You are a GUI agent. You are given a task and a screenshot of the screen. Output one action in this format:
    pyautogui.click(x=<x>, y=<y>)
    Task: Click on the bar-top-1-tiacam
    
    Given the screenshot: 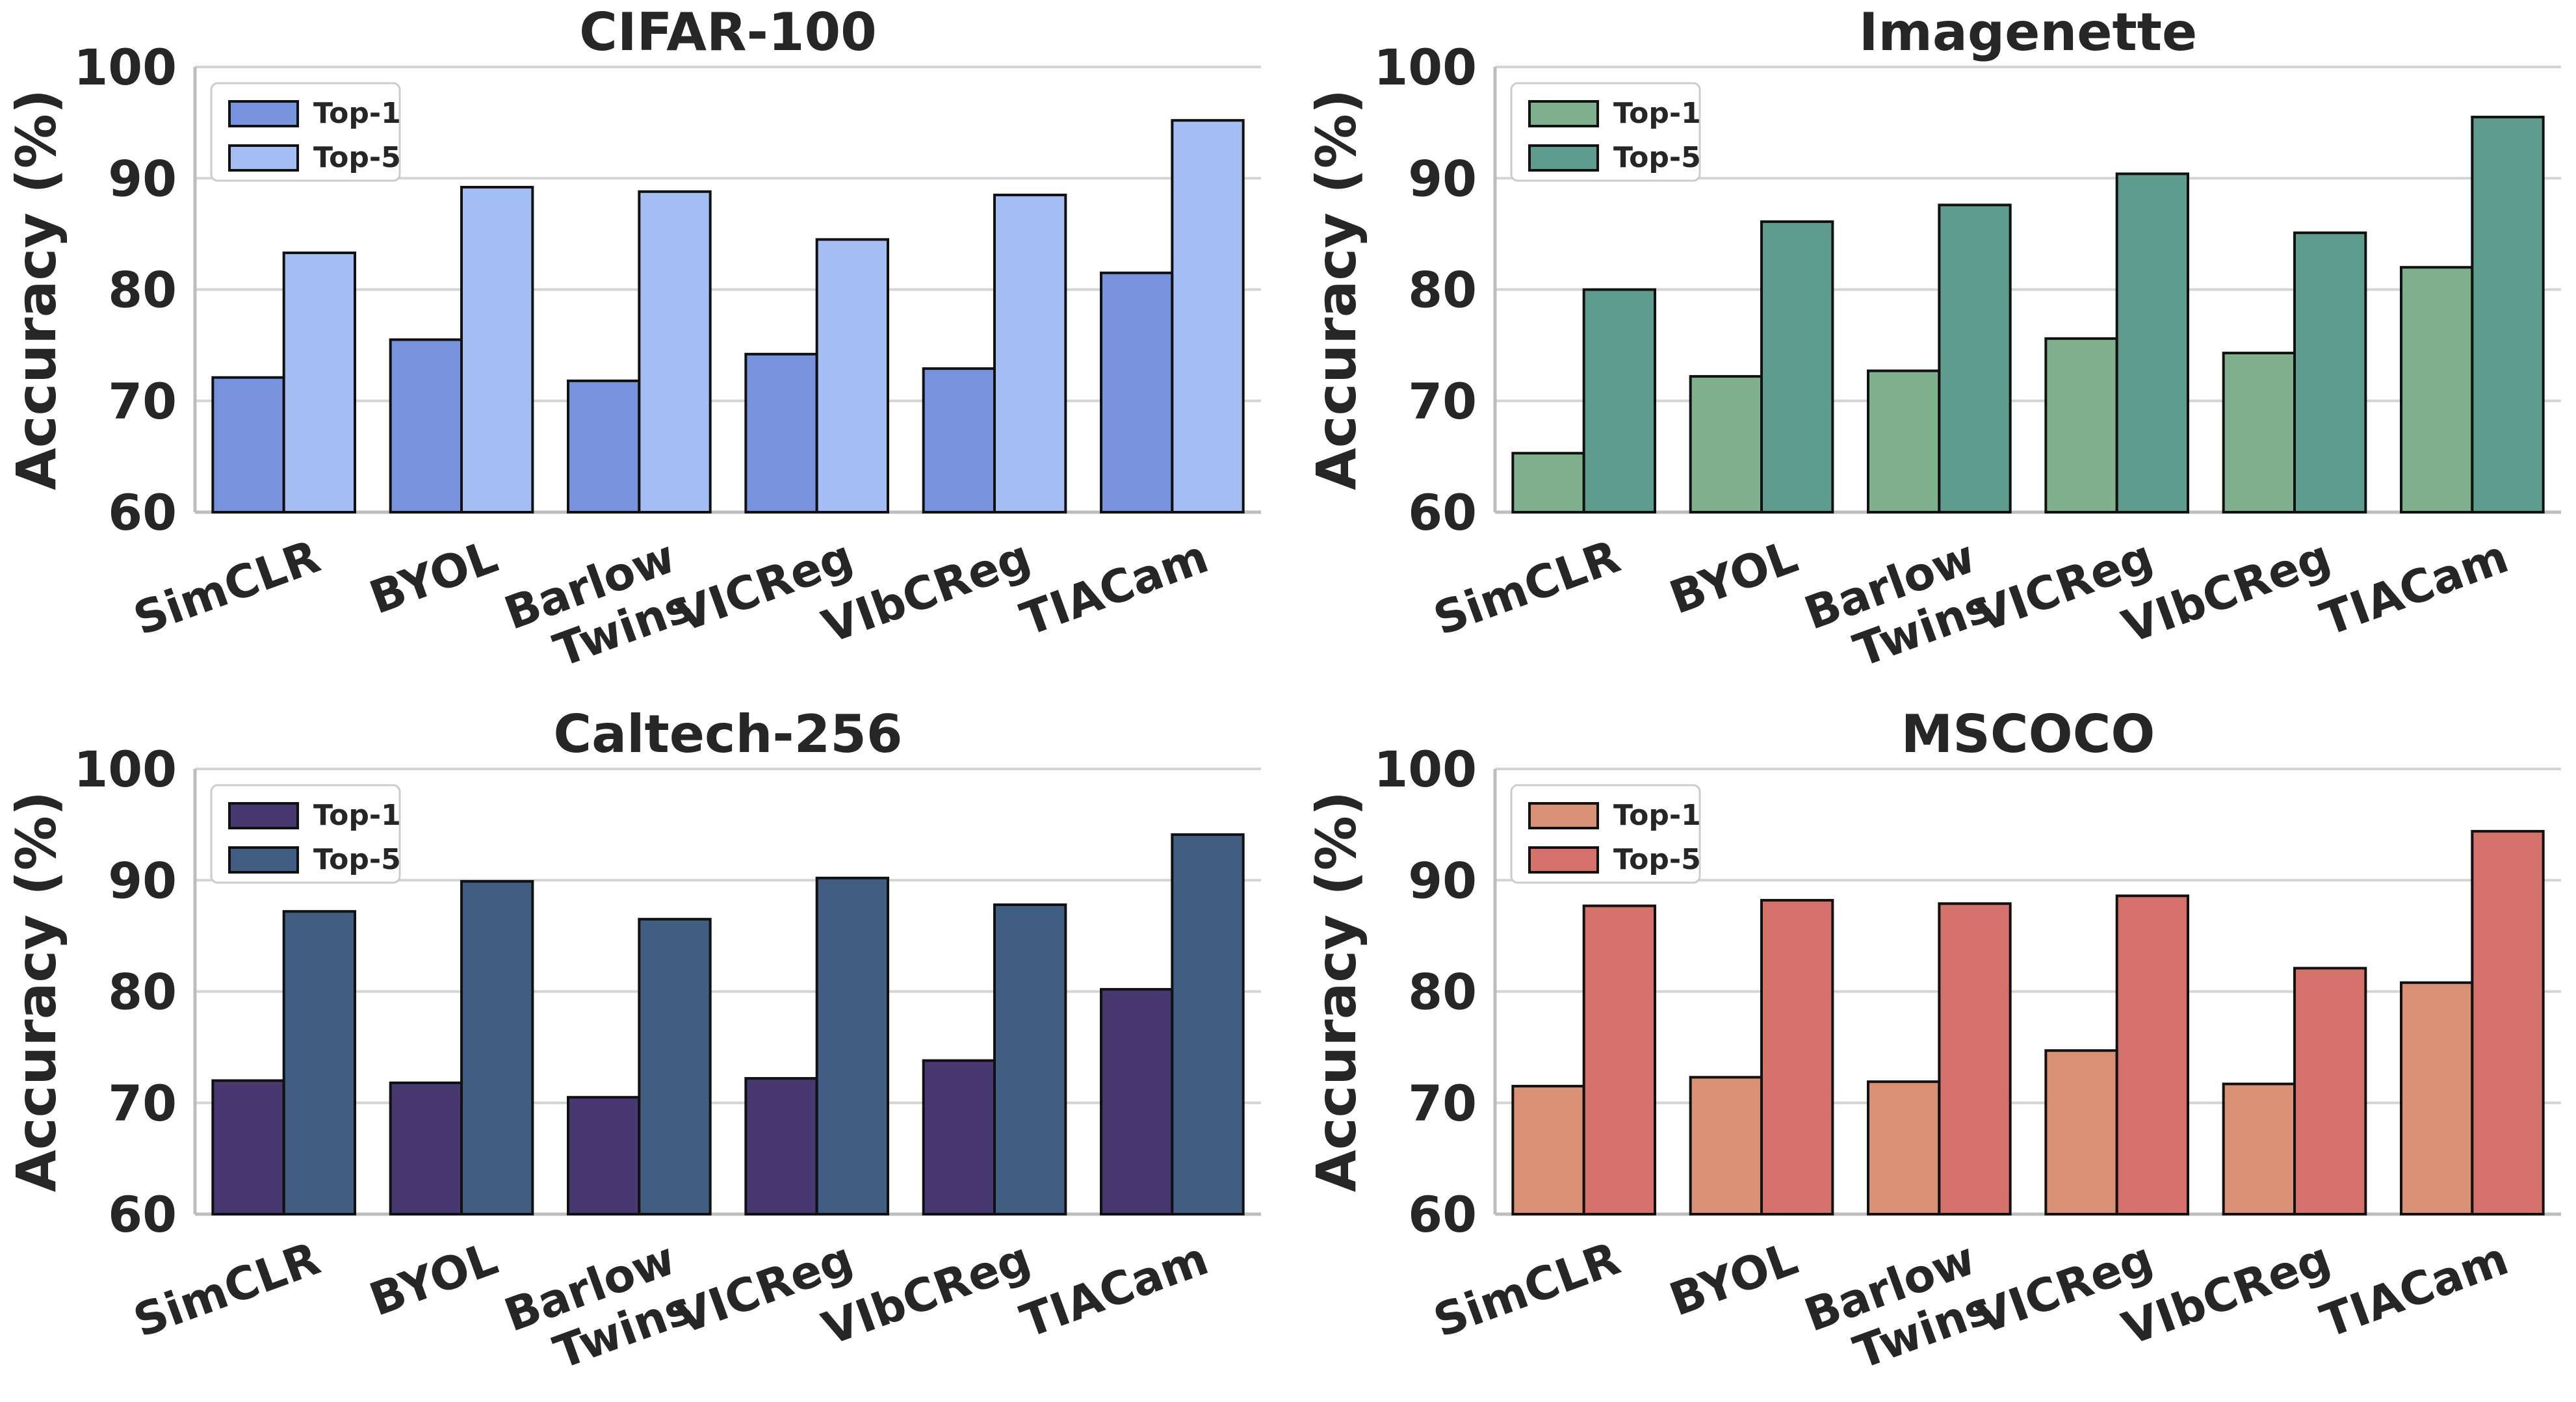 What is the action you would take?
    pyautogui.click(x=1137, y=1101)
    